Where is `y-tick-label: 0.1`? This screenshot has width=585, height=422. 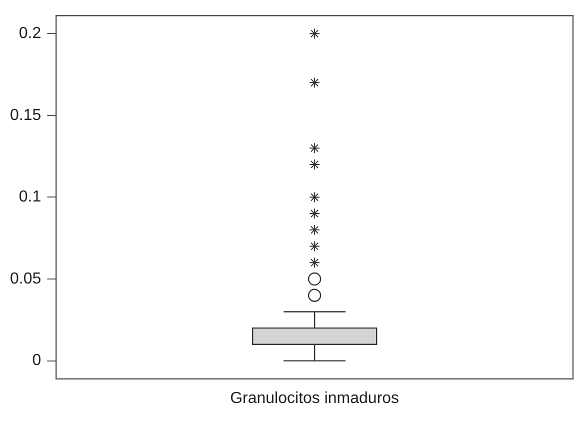
y-tick-label: 0.1 is located at coordinates (30, 197).